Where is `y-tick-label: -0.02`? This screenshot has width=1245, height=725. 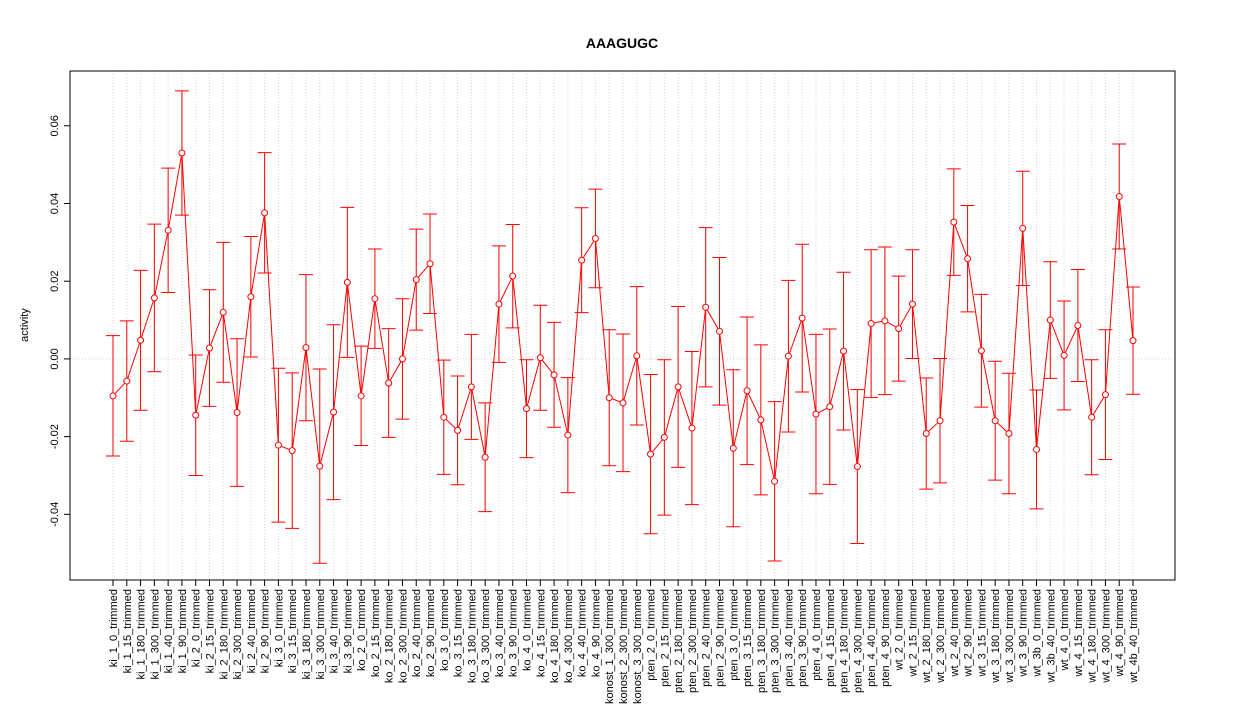 y-tick-label: -0.02 is located at coordinates (55, 436).